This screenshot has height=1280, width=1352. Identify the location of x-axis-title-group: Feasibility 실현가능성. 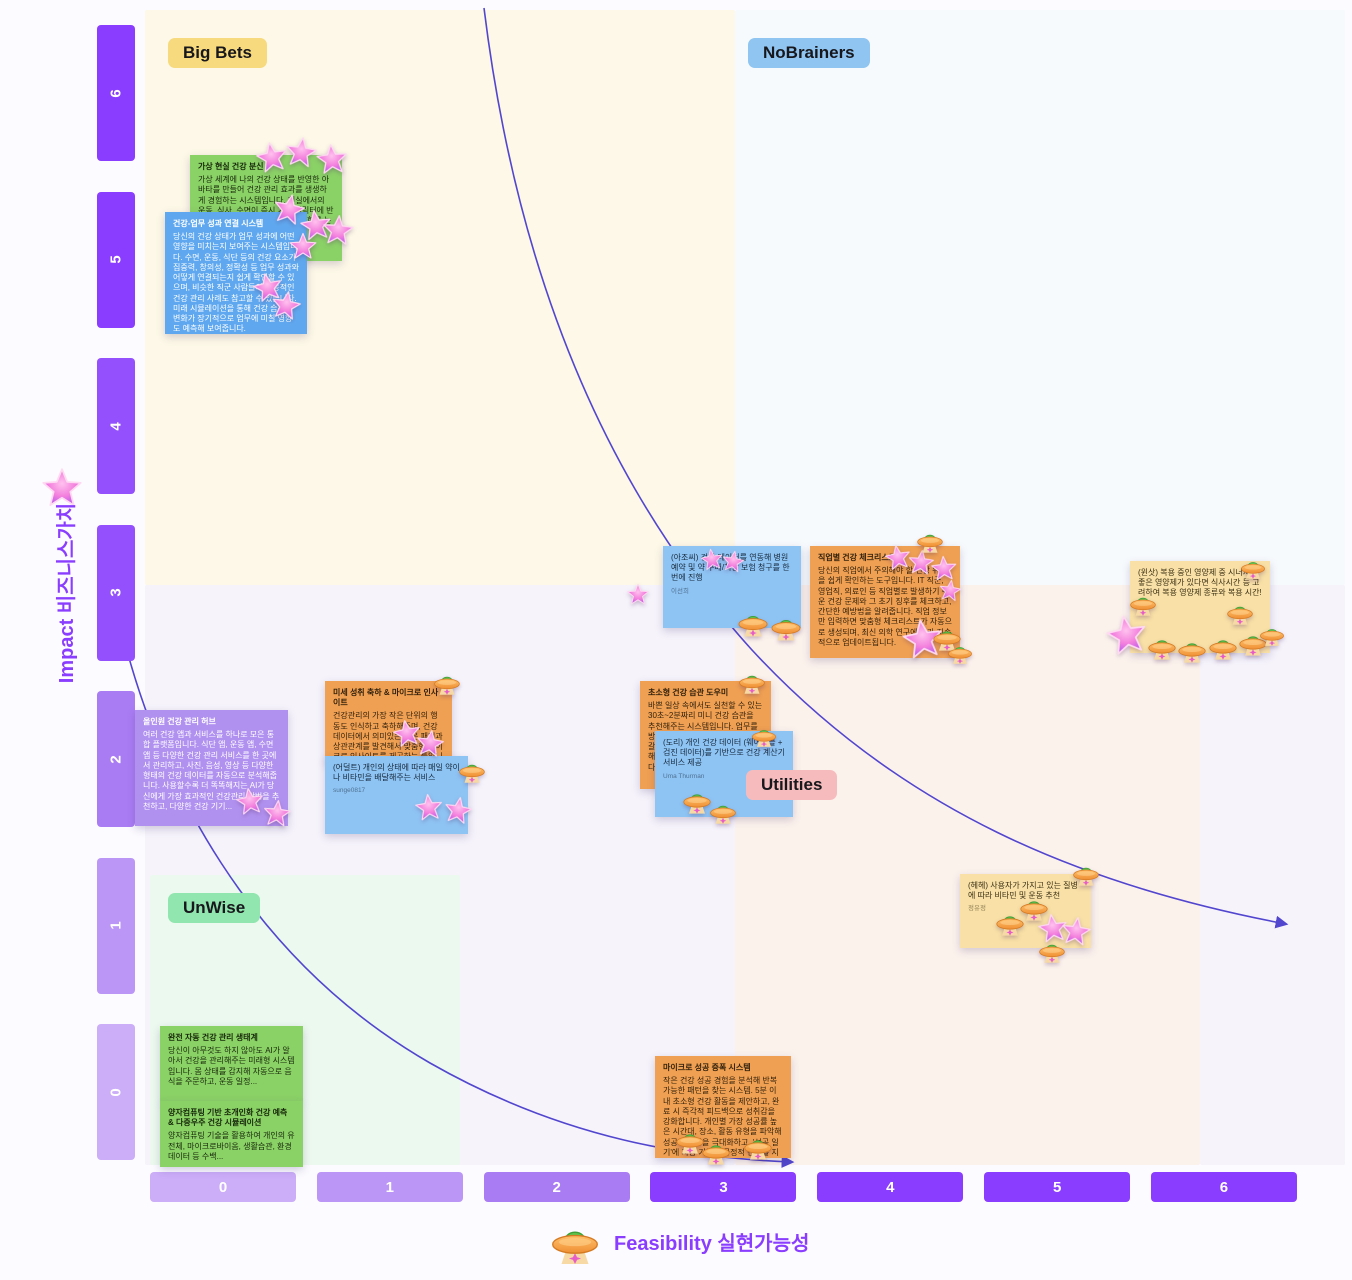
(678, 1241).